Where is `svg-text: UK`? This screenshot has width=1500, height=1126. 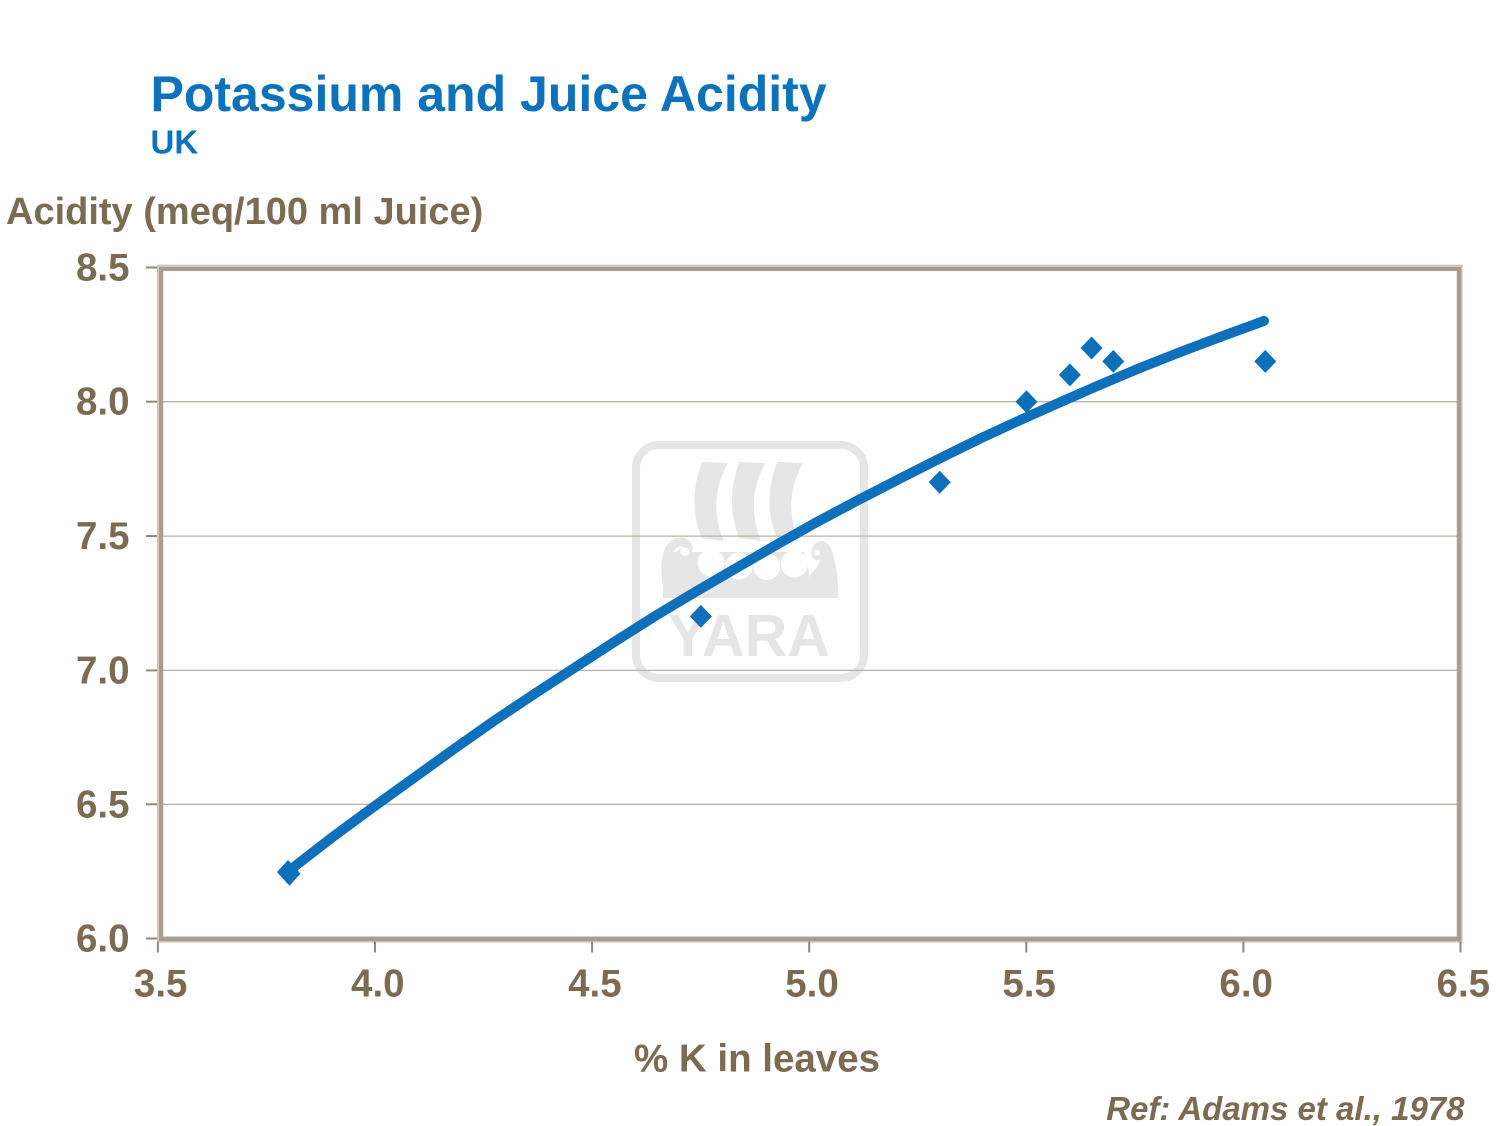 svg-text: UK is located at coordinates (175, 142).